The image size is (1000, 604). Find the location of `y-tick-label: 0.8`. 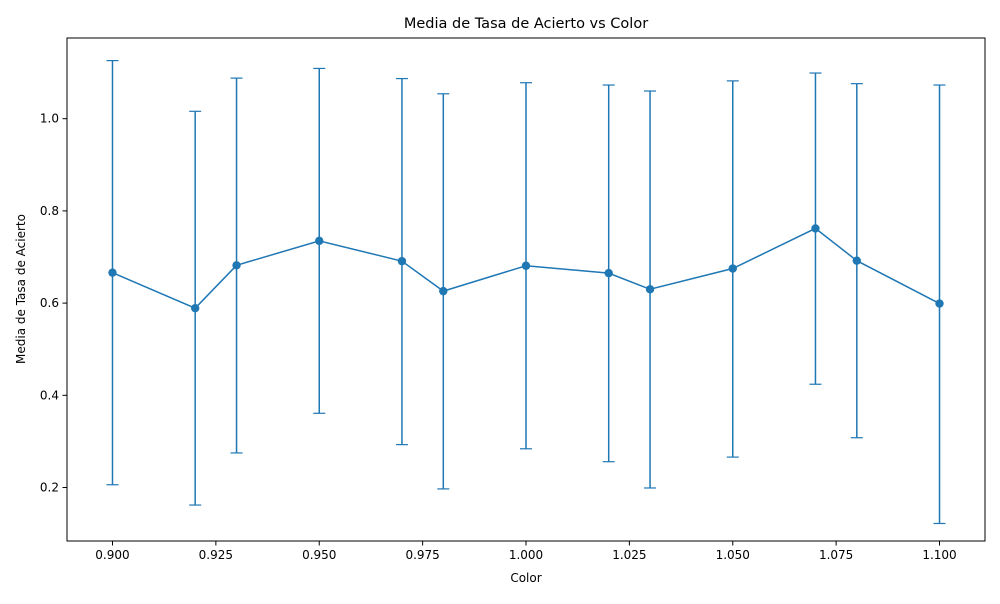

y-tick-label: 0.8 is located at coordinates (49, 211).